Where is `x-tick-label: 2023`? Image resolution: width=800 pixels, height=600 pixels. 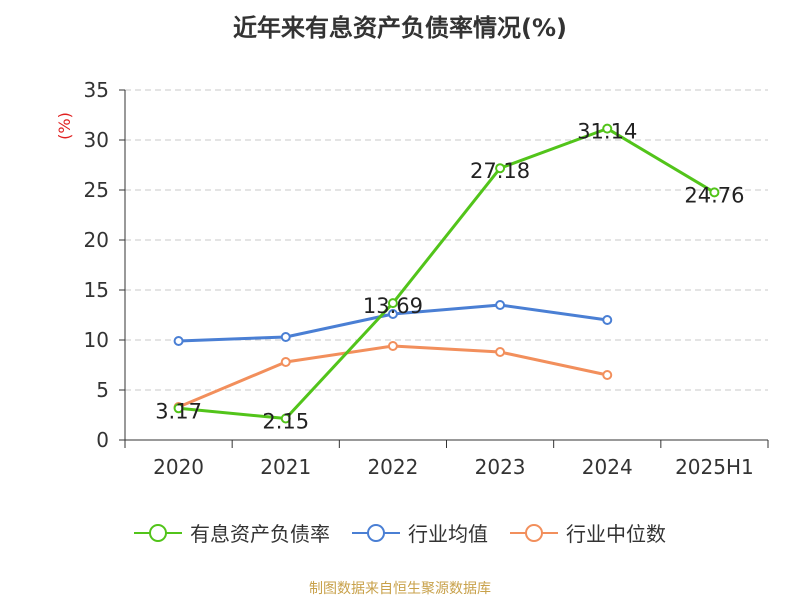 x-tick-label: 2023 is located at coordinates (500, 467).